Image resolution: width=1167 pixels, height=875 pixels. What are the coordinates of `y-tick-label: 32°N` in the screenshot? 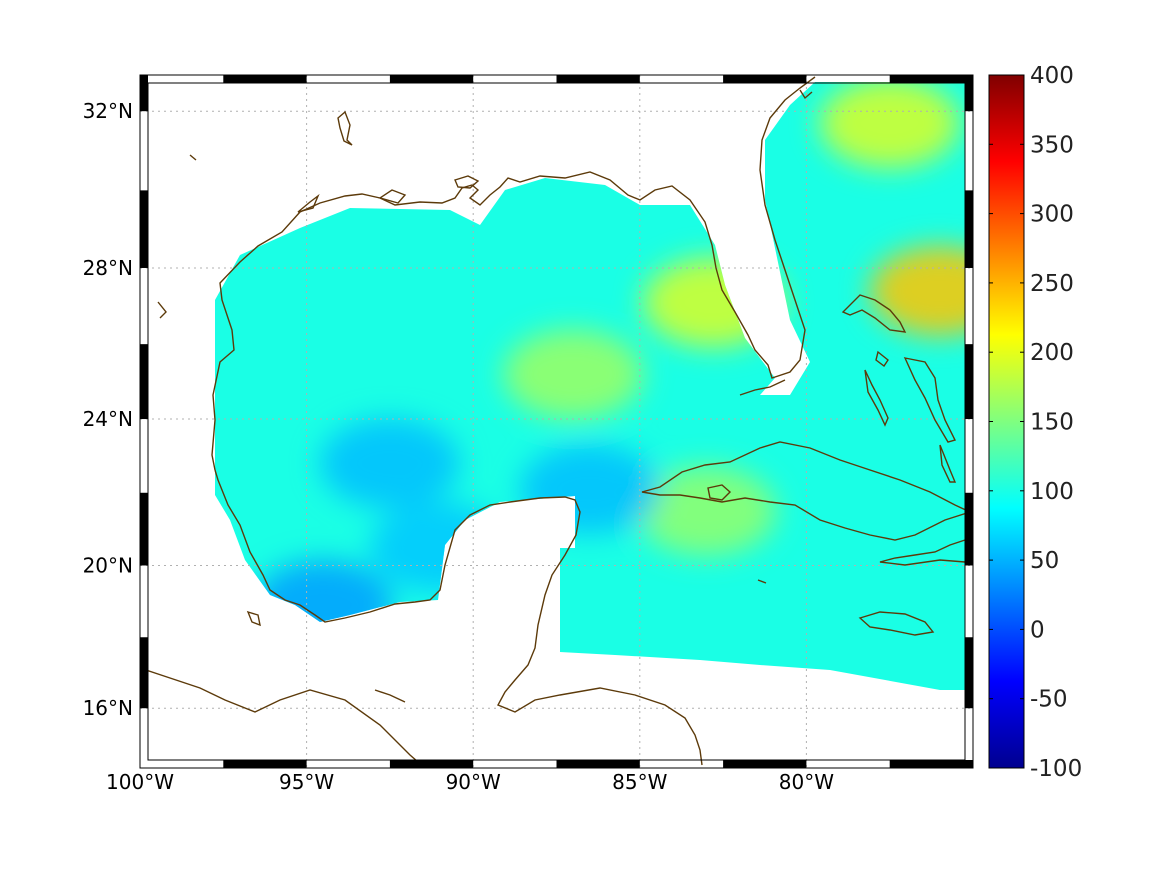 It's located at (108, 111).